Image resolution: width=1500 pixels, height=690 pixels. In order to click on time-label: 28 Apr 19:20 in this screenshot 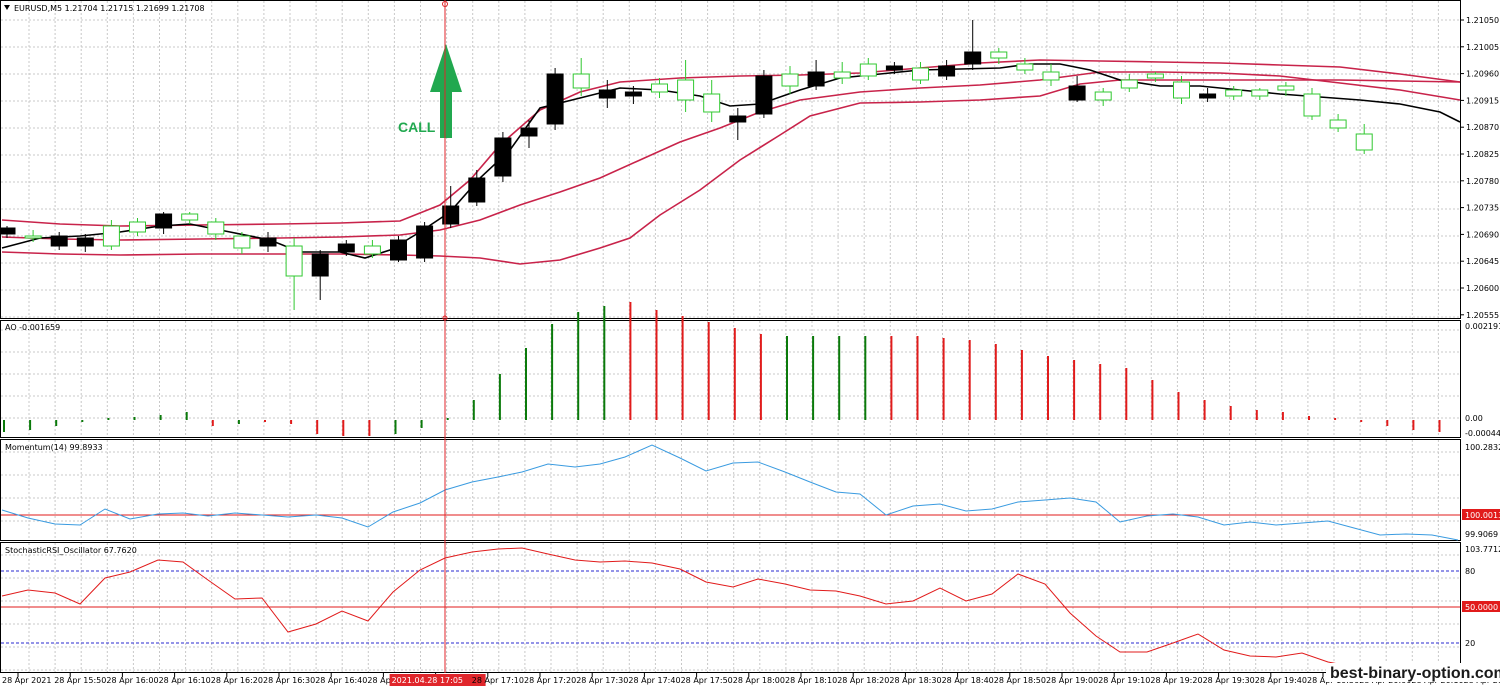, I will do `click(1176, 680)`.